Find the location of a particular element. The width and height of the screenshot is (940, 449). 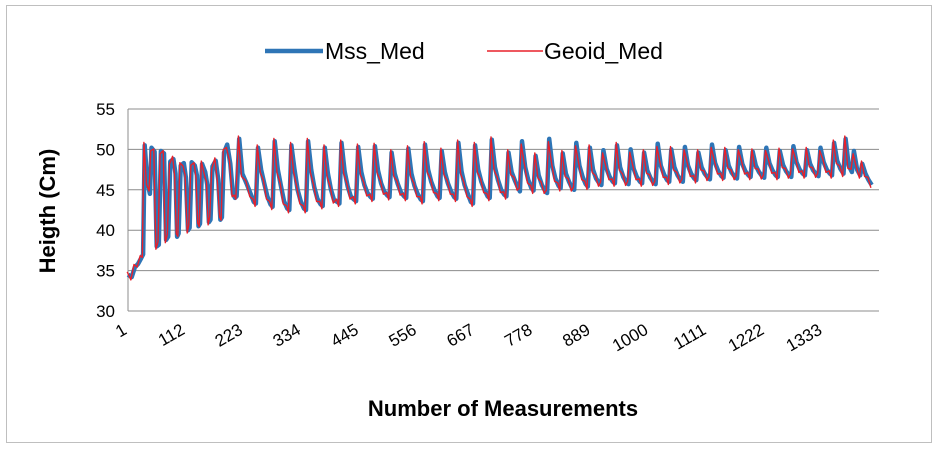

x-tick-label: 1000 is located at coordinates (630, 337).